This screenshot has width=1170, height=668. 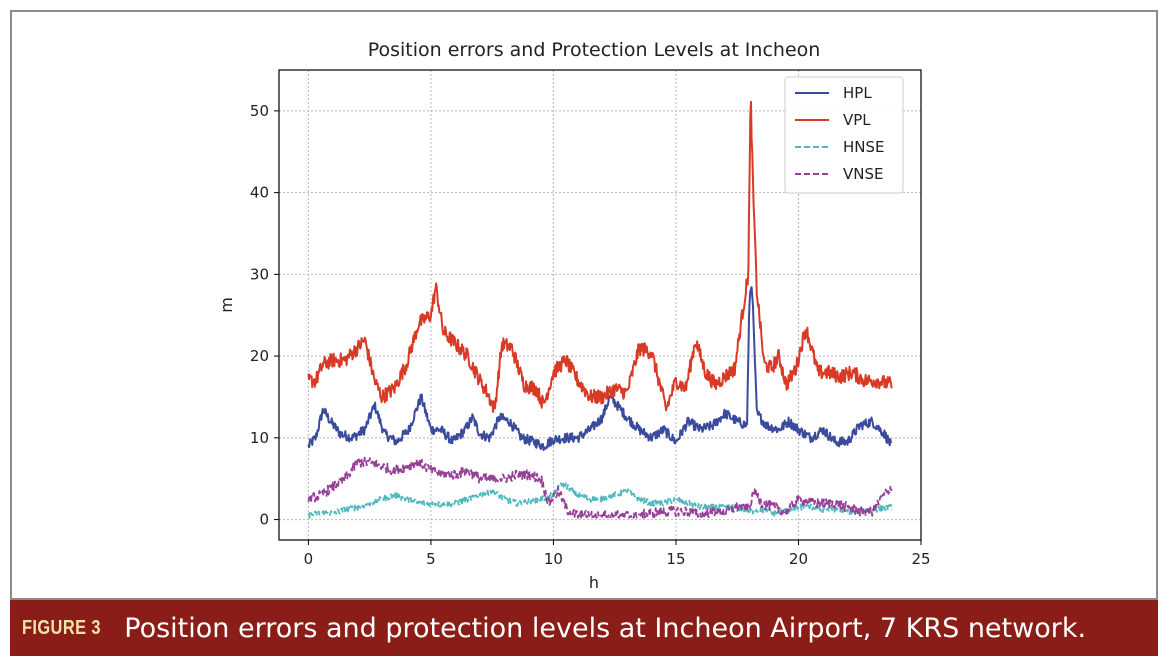 I want to click on legend-label: VNSE, so click(x=863, y=174).